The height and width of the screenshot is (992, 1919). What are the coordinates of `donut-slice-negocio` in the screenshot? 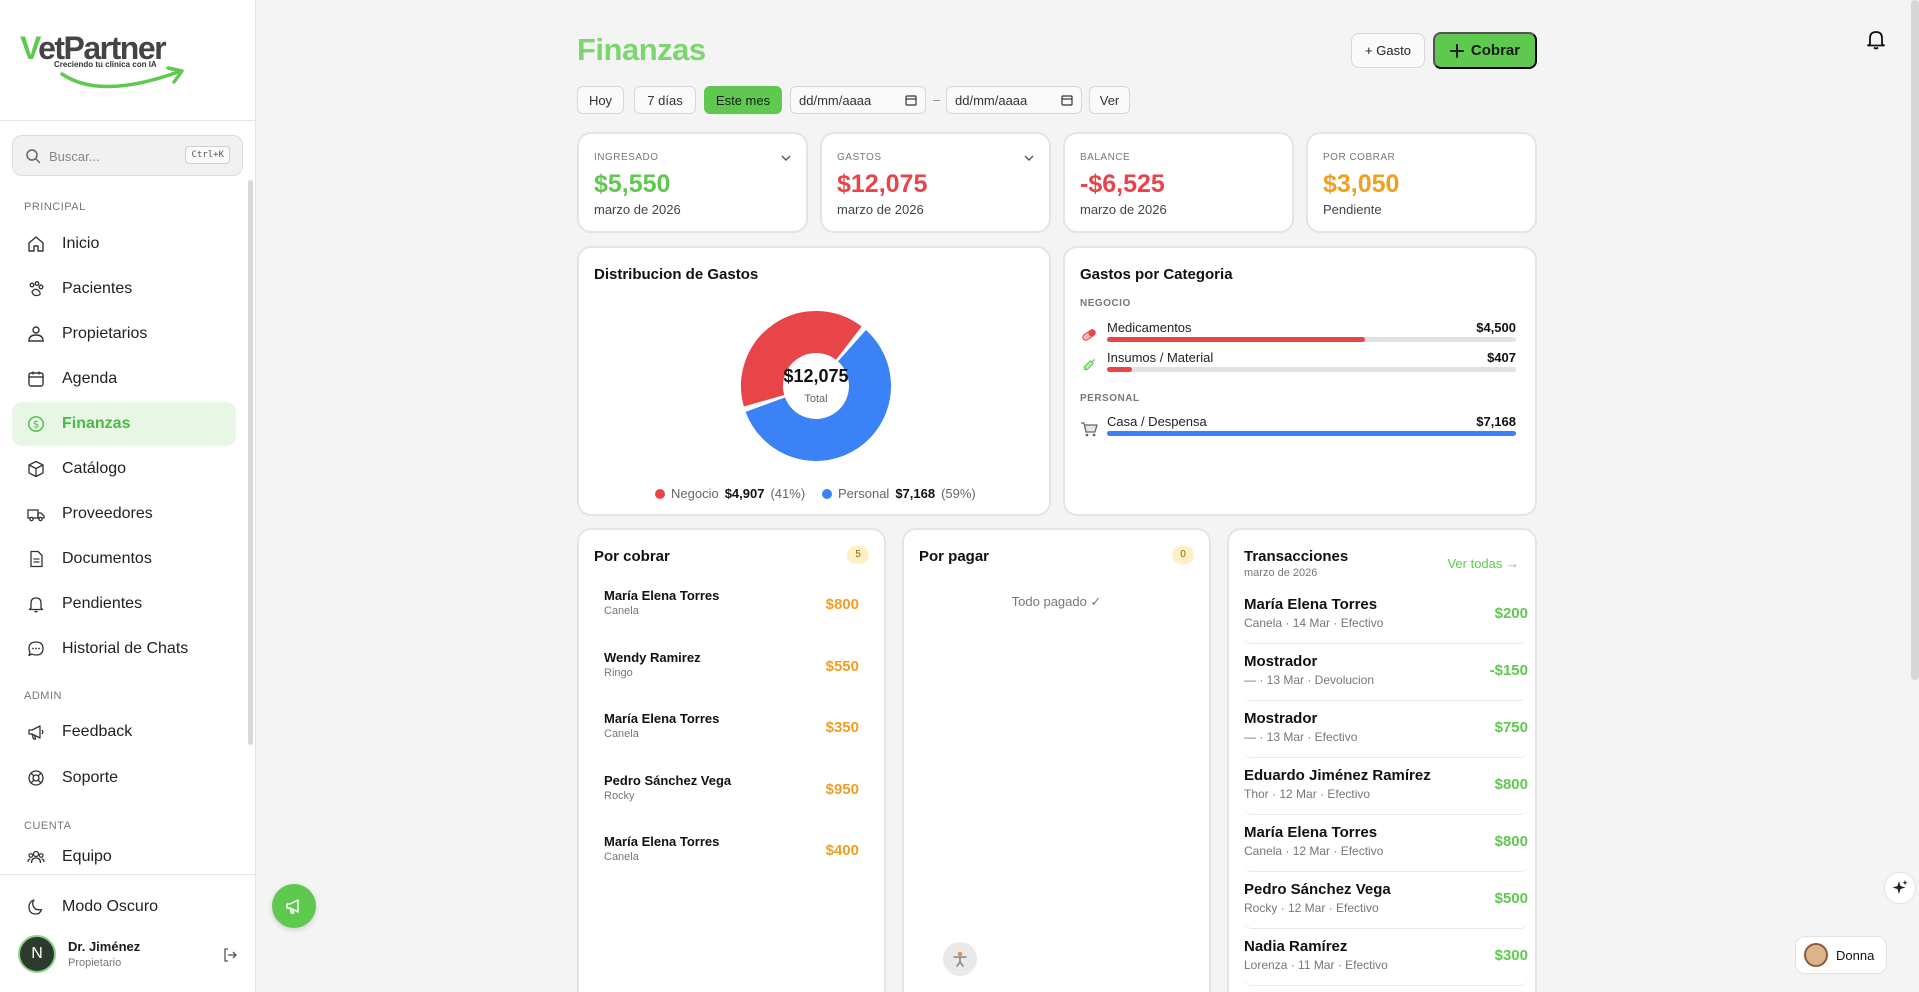 It's located at (801, 359).